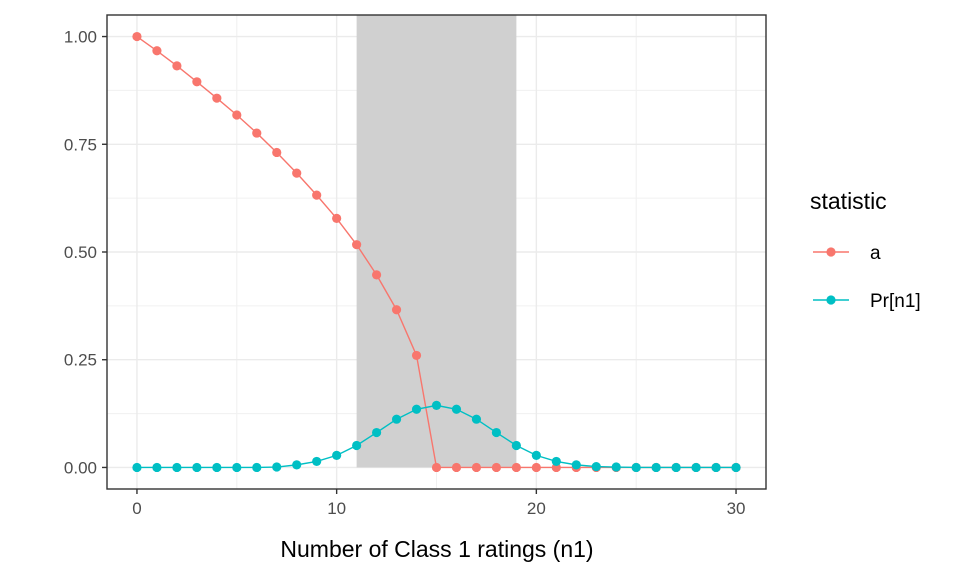 The width and height of the screenshot is (960, 576). Describe the element at coordinates (875, 253) in the screenshot. I see `legend-label: a` at that location.